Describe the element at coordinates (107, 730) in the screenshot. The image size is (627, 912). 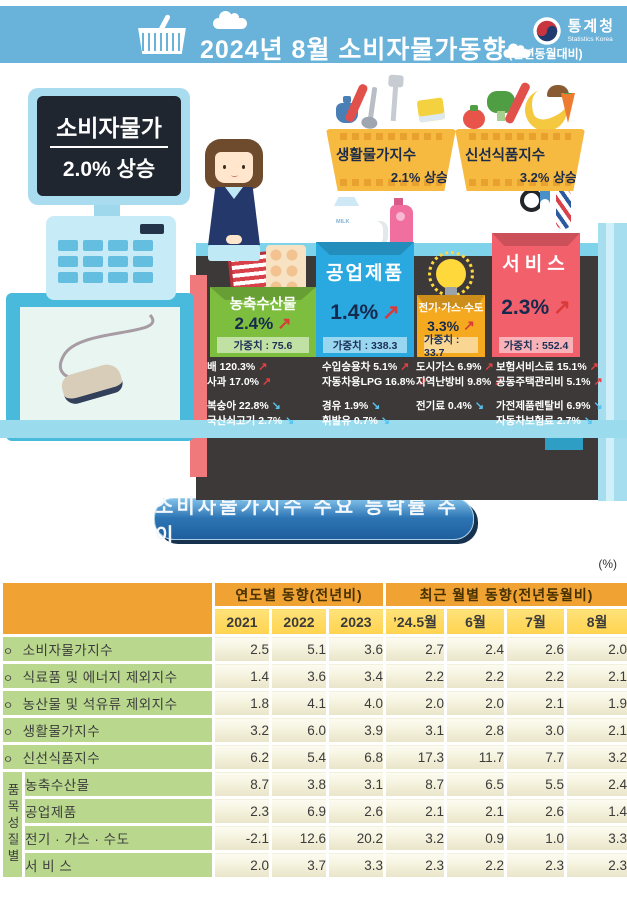
I see `row-label: ㅇ 생활물가지수` at that location.